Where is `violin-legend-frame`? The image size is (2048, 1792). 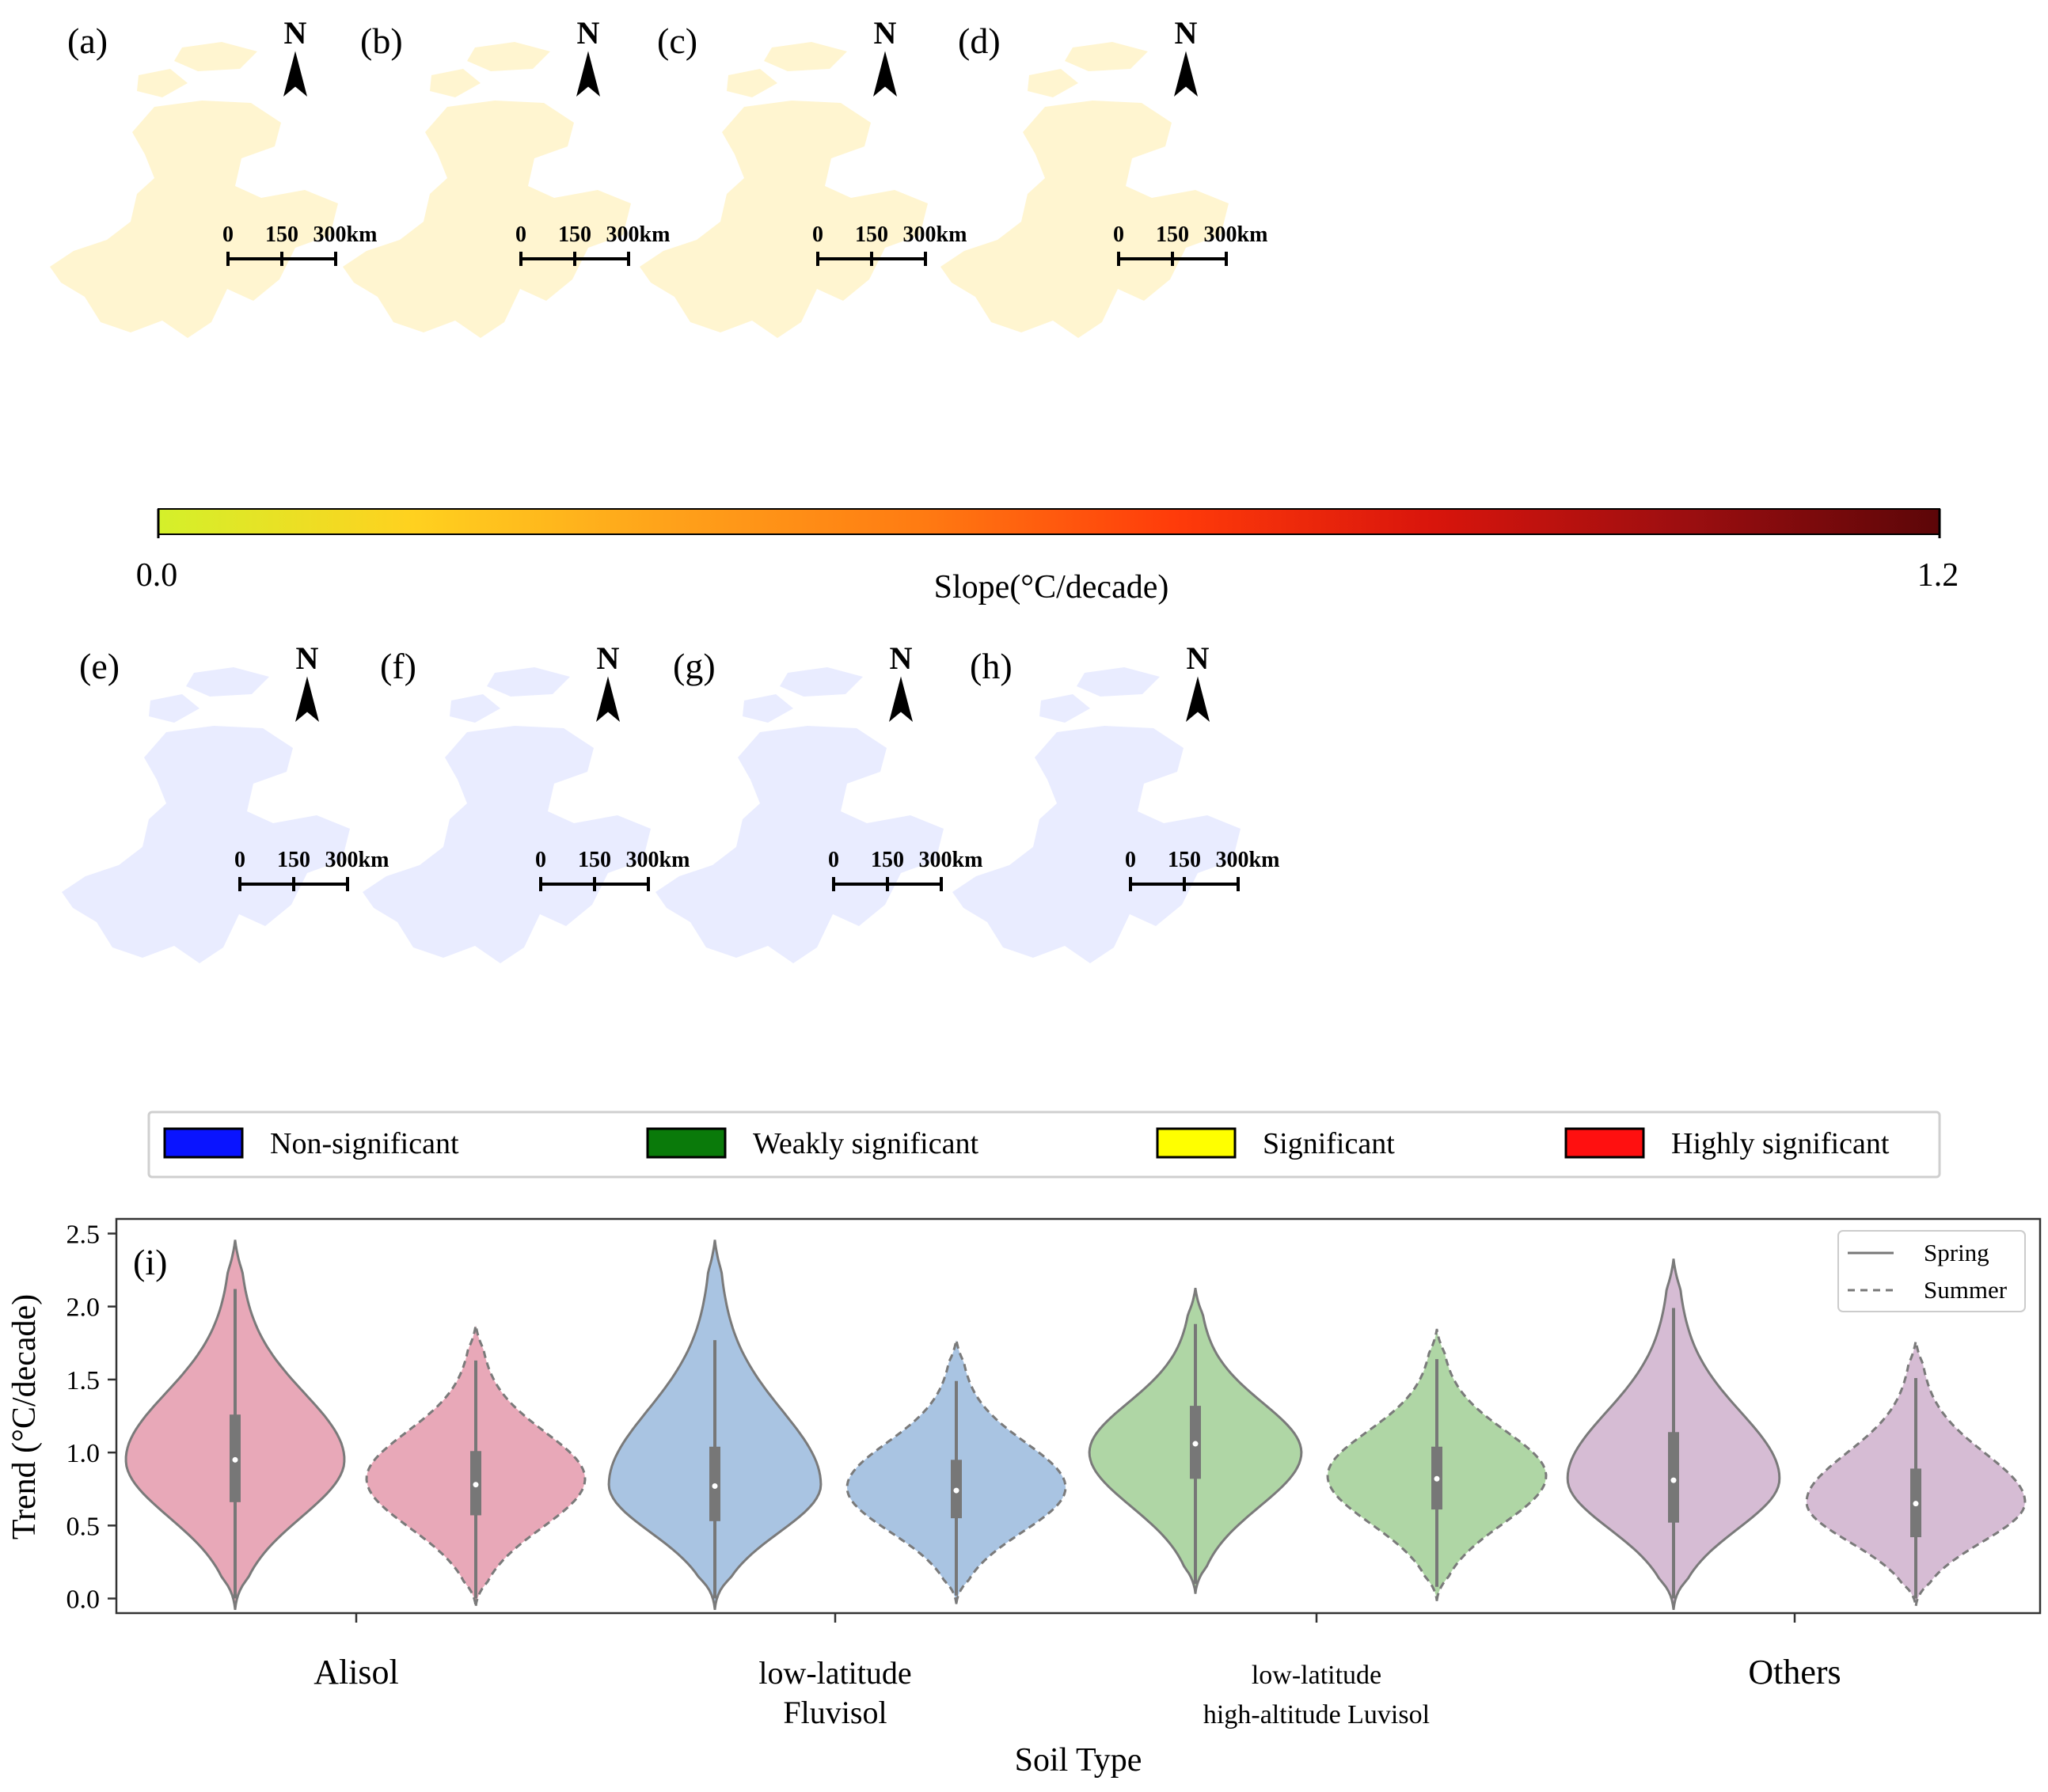 violin-legend-frame is located at coordinates (1931, 1271).